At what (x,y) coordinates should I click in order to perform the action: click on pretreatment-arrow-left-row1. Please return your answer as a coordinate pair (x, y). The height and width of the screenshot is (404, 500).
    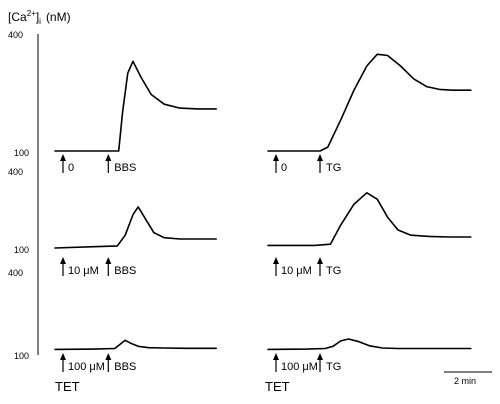
    Looking at the image, I should click on (63, 266).